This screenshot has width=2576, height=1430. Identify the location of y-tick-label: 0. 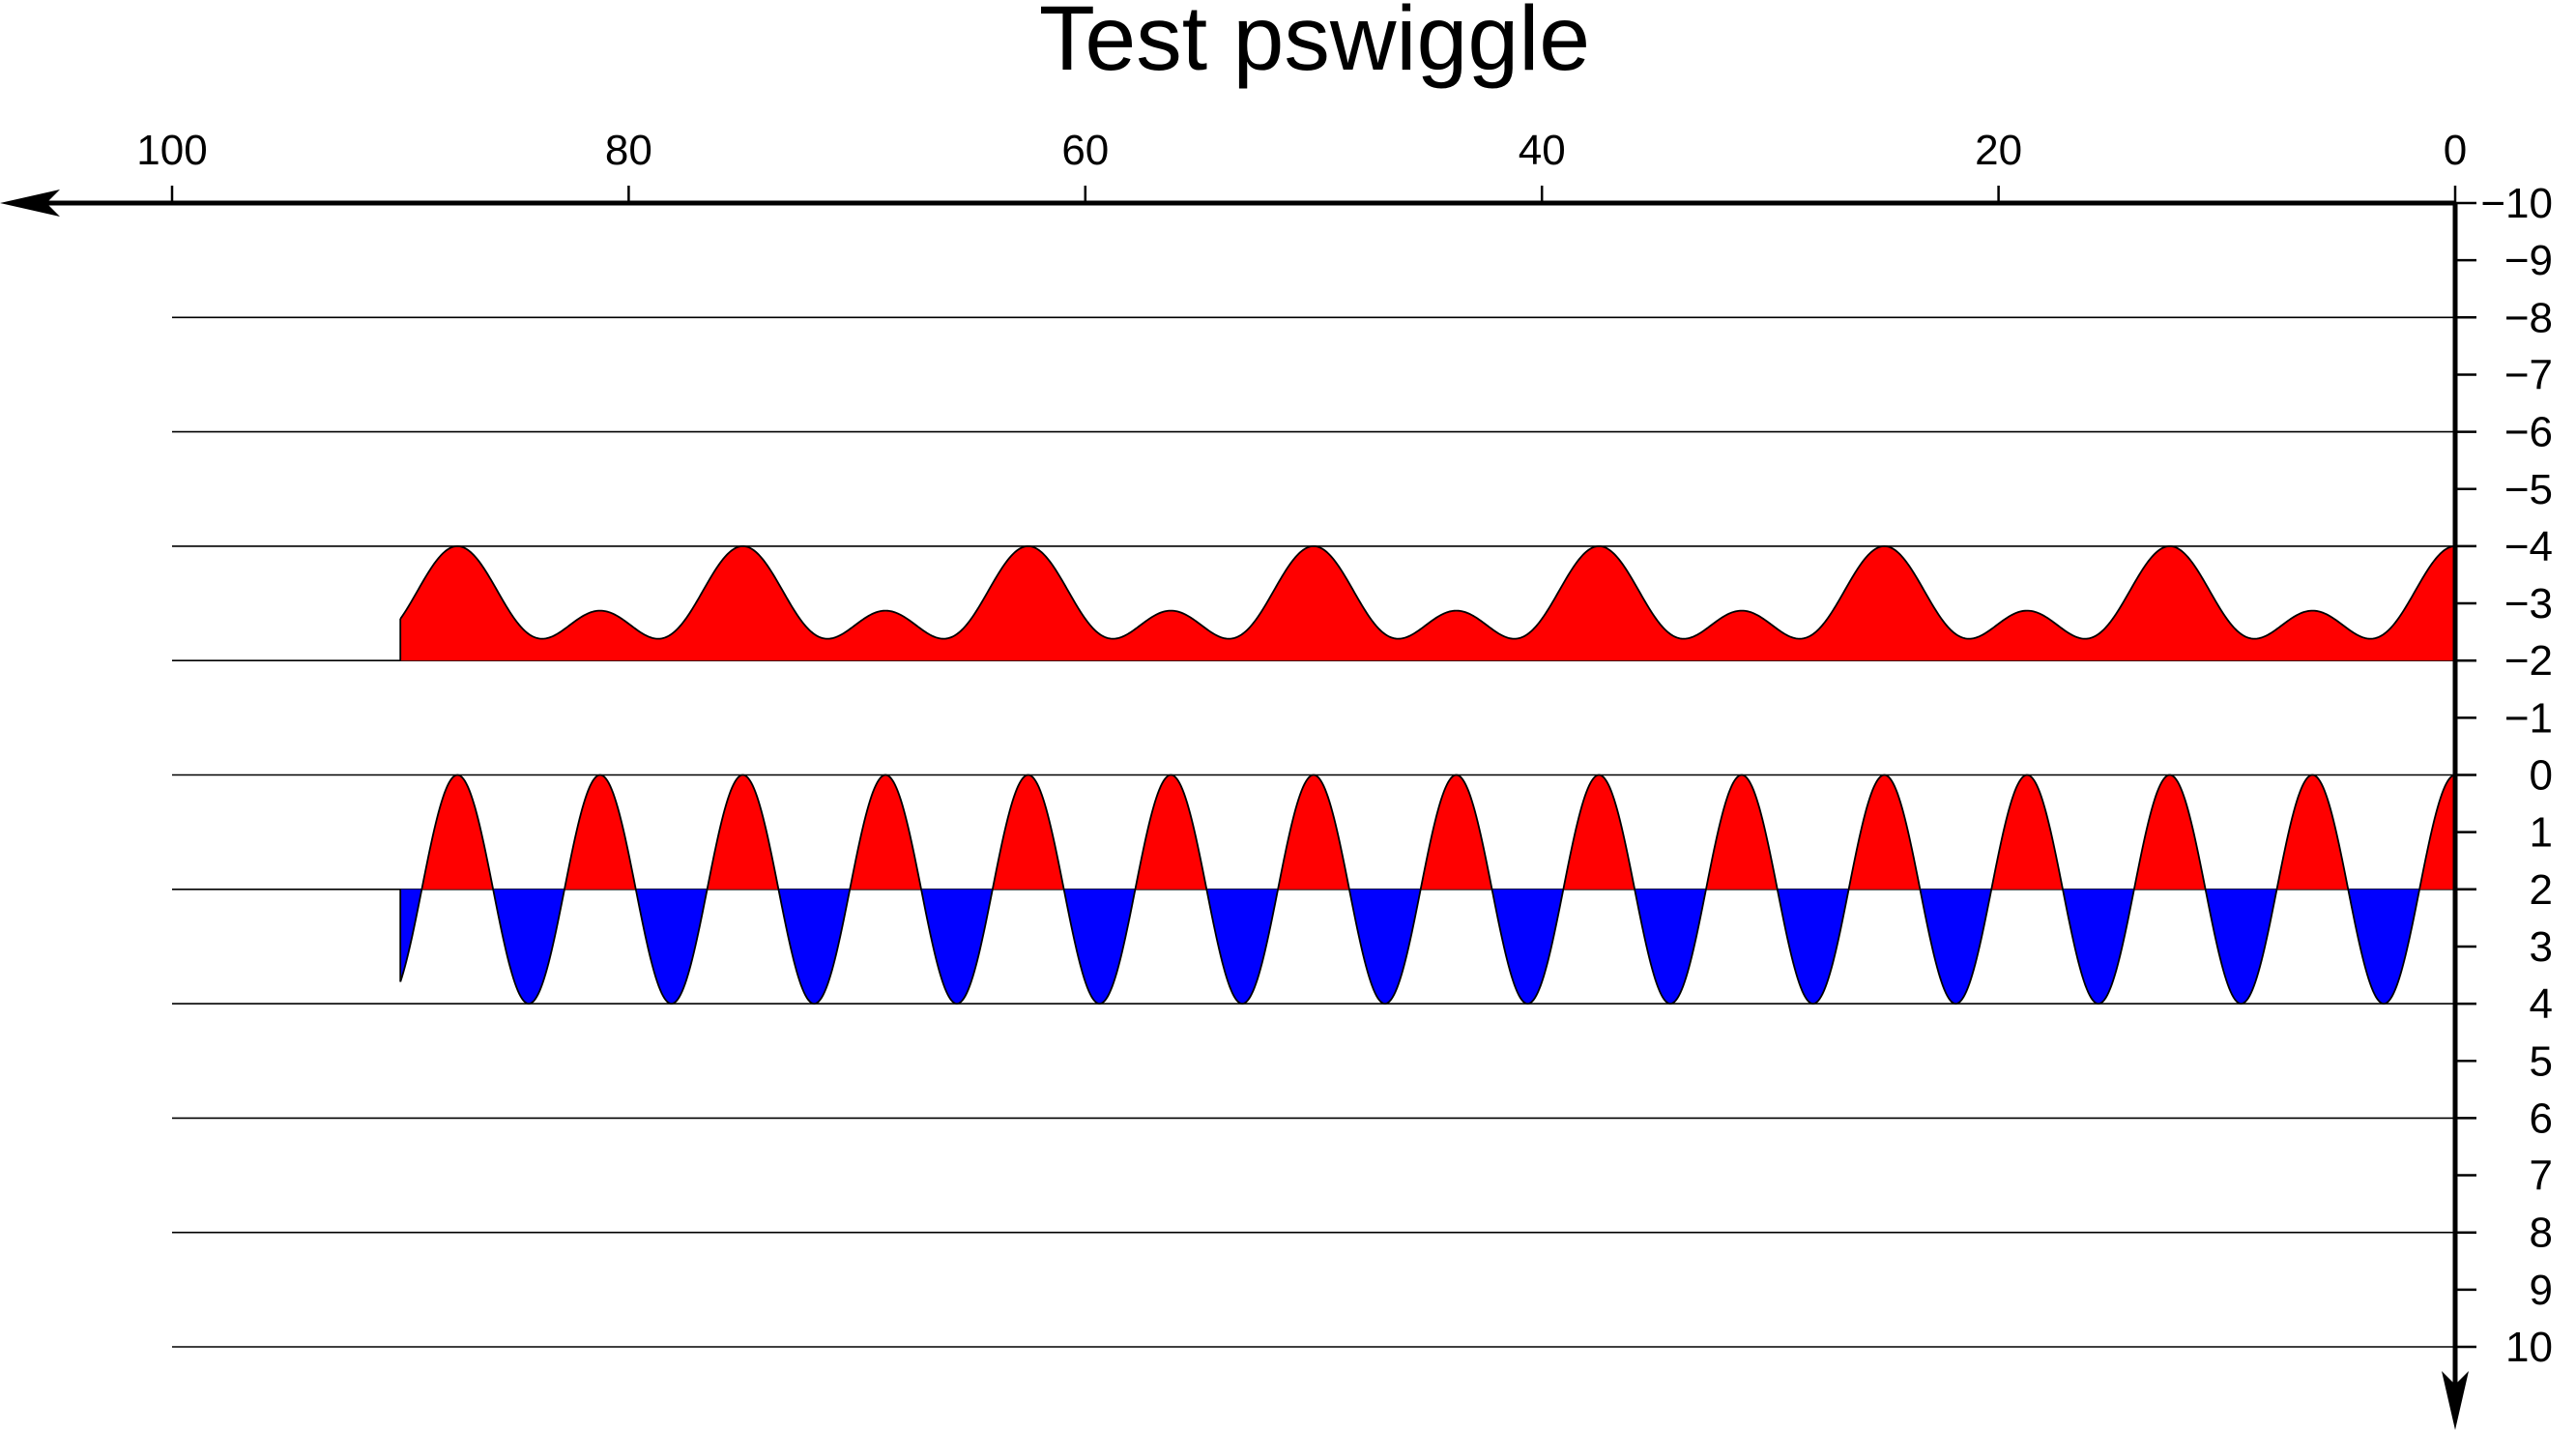
(2541, 776).